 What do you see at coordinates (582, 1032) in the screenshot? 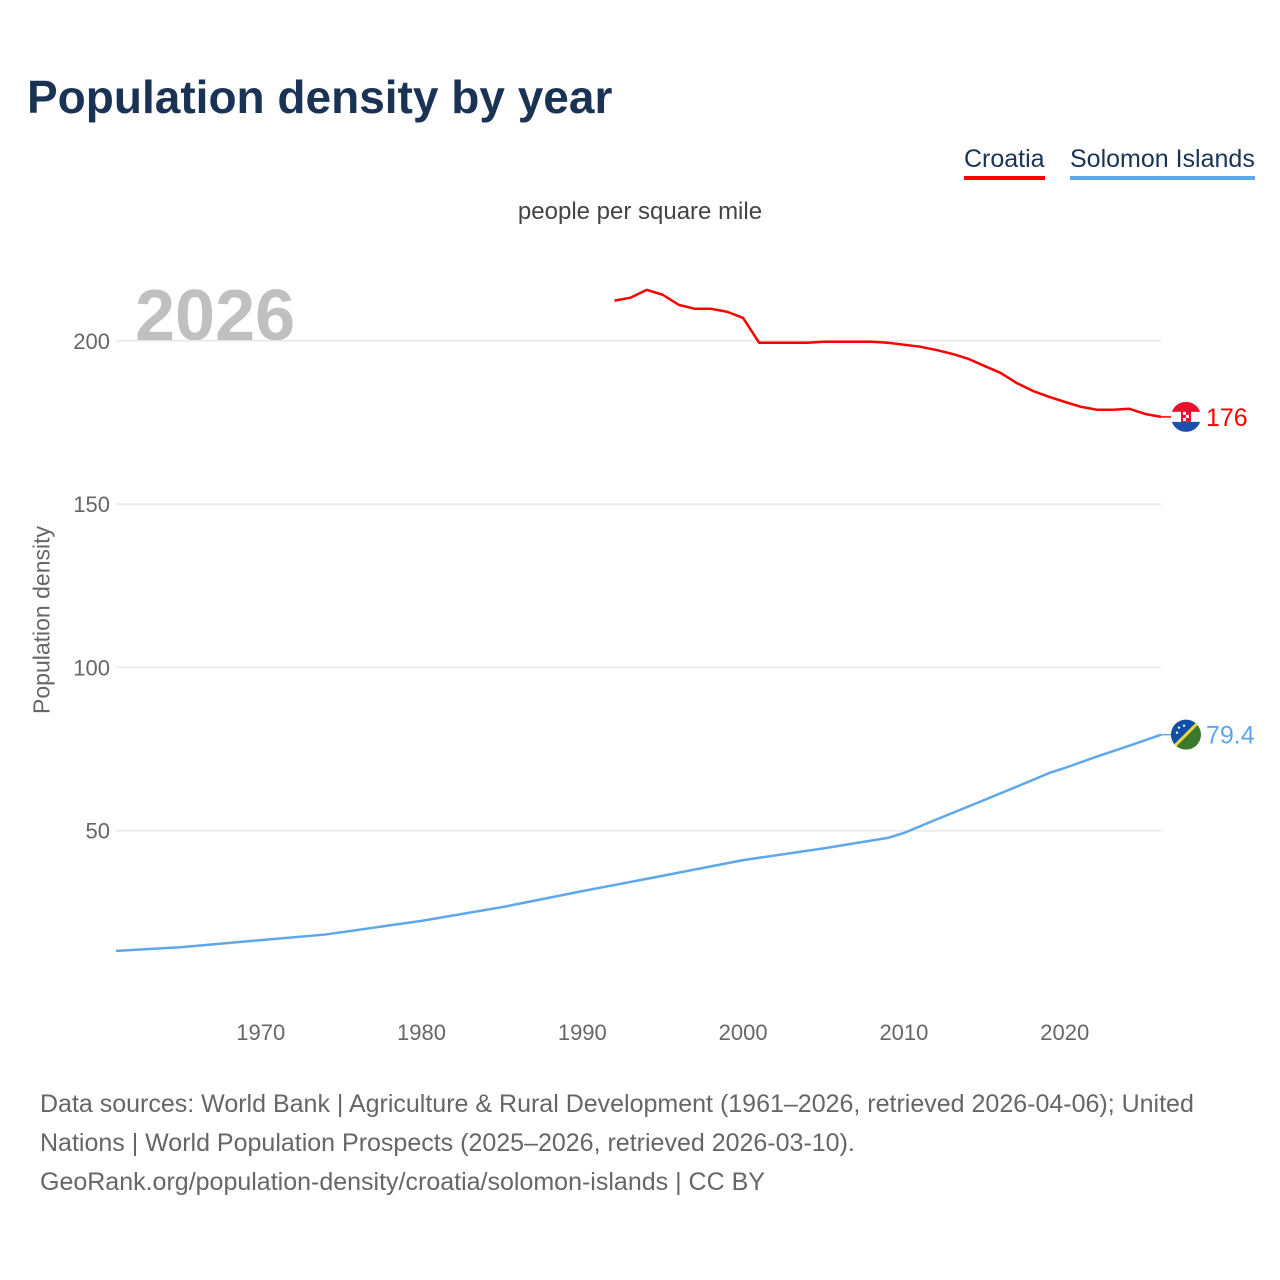
I see `x-tick-label: 1990` at bounding box center [582, 1032].